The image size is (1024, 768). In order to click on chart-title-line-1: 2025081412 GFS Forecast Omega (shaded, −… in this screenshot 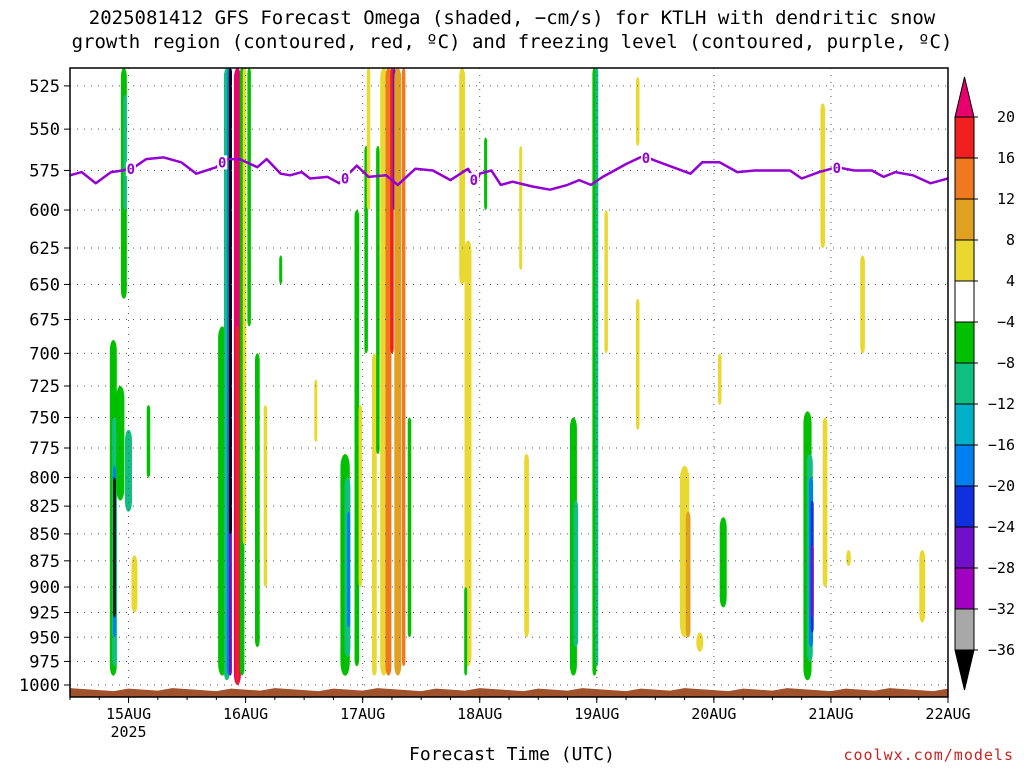, I will do `click(512, 18)`.